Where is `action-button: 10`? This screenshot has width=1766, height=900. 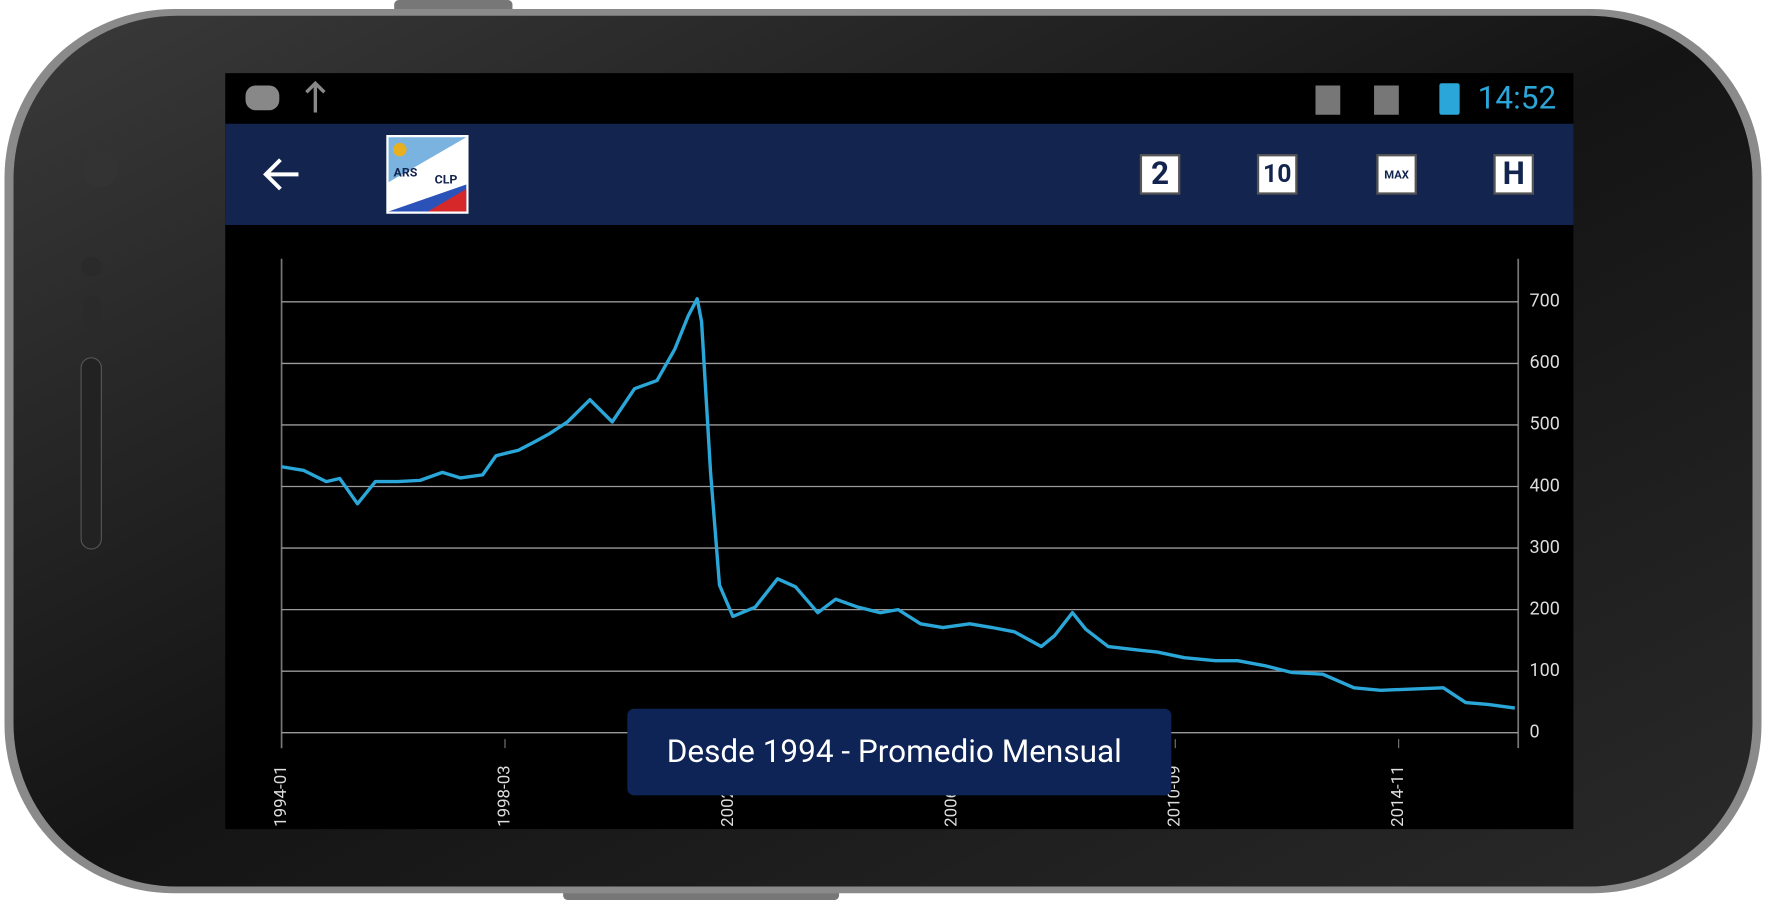
action-button: 10 is located at coordinates (1277, 174).